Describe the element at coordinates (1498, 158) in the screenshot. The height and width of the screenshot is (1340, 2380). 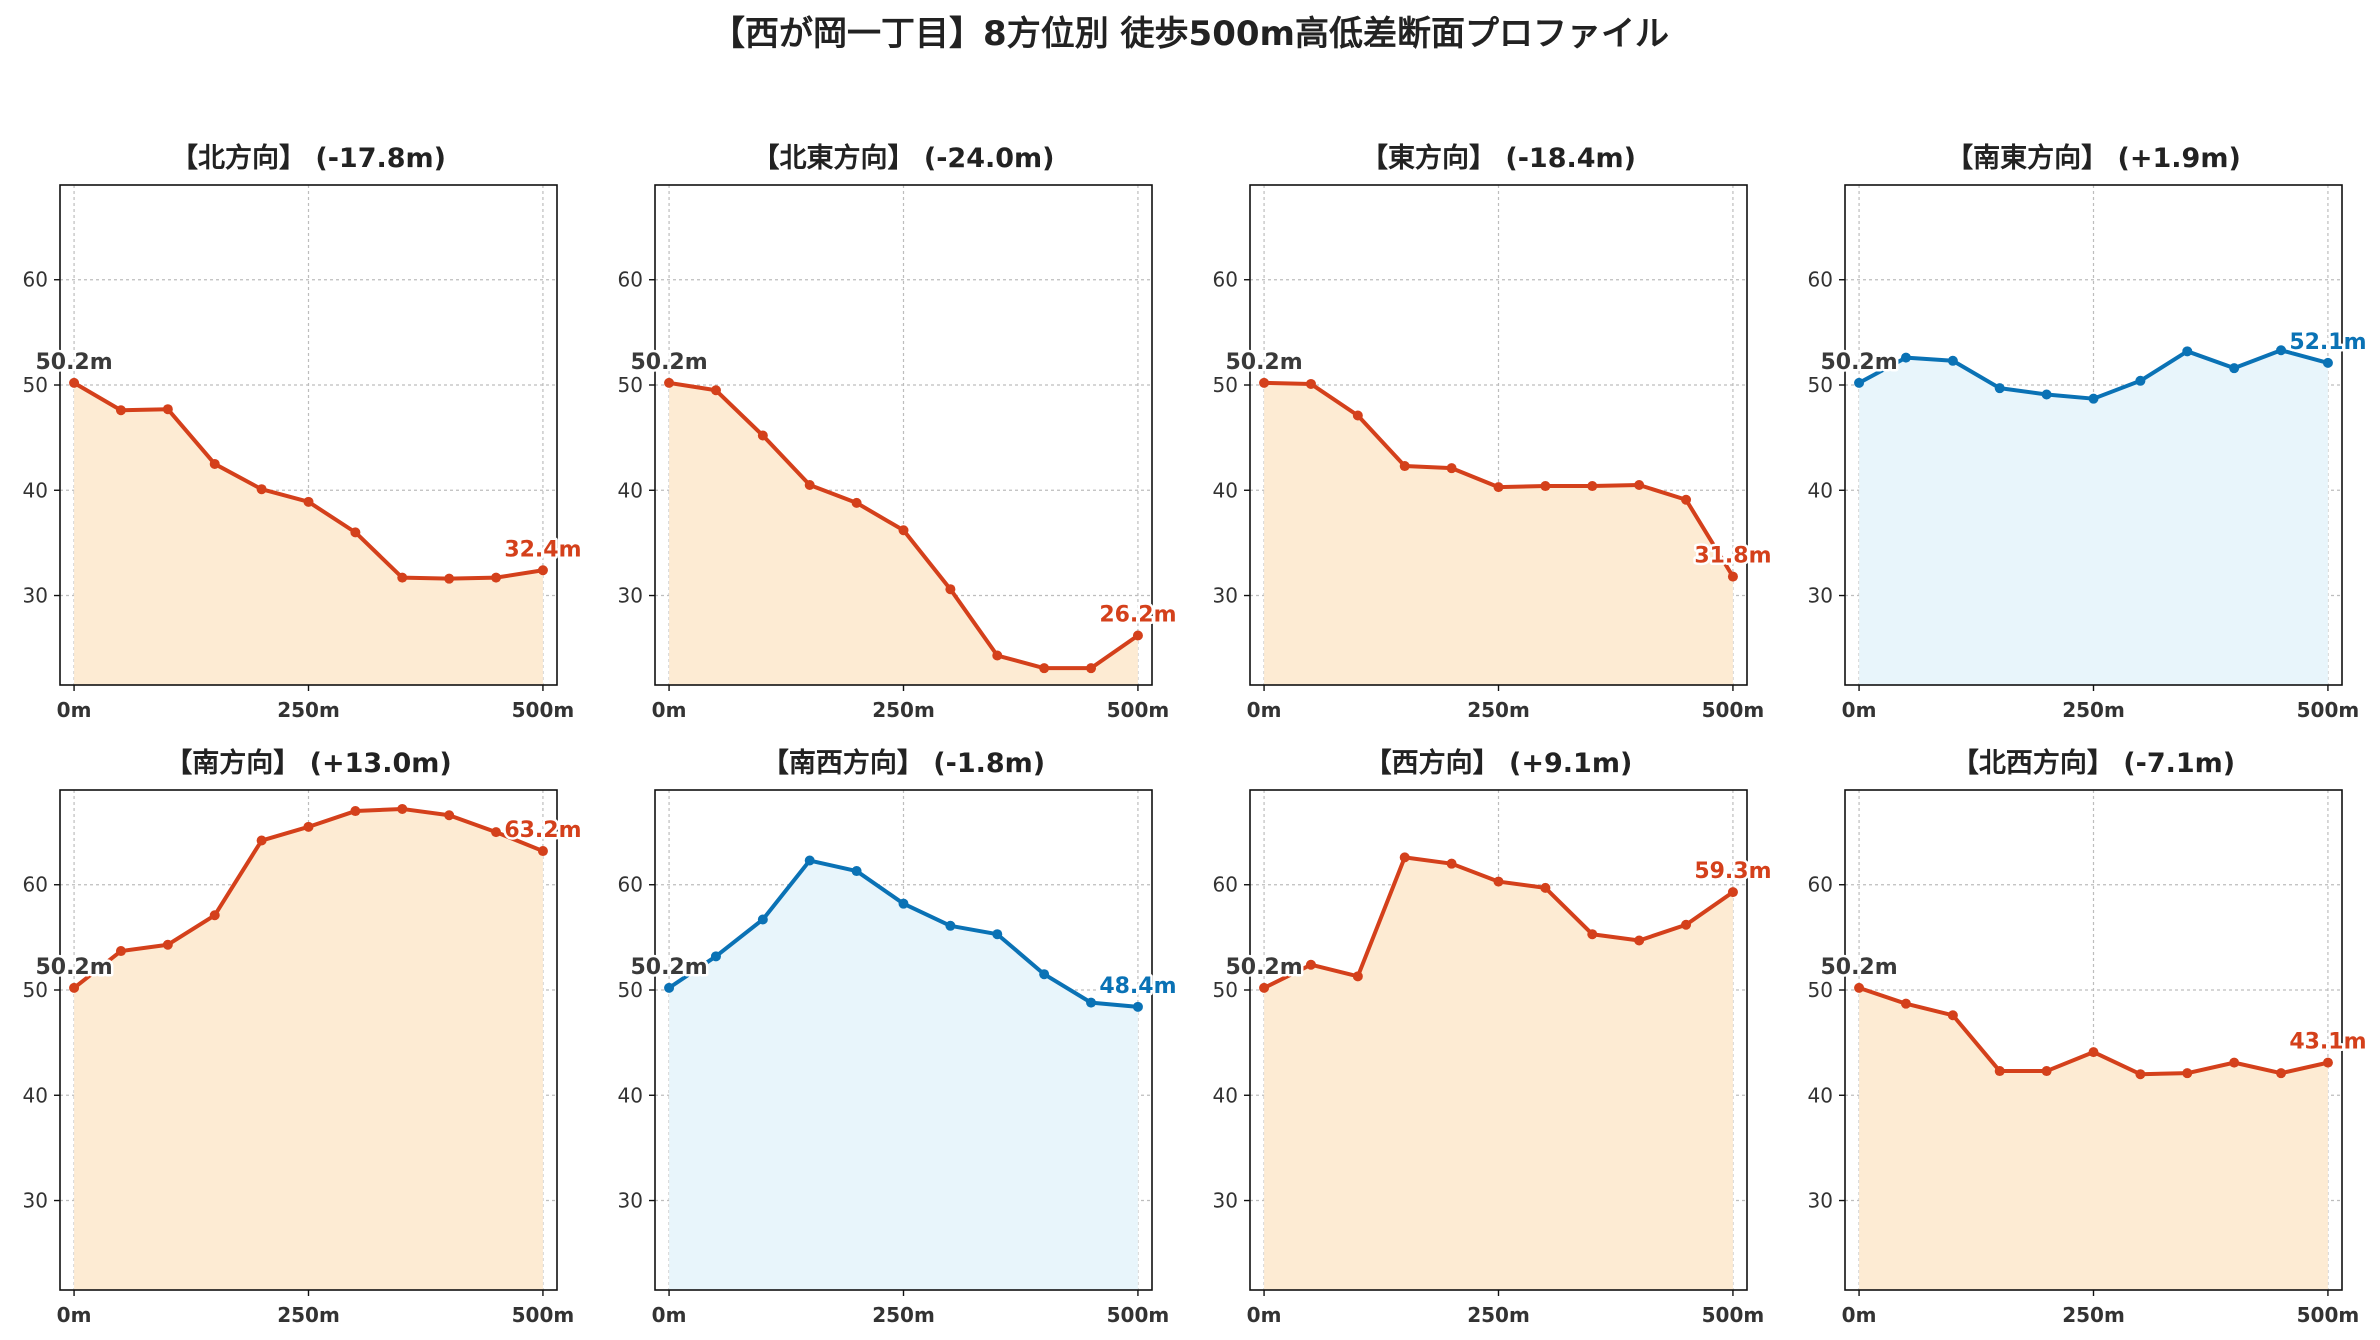
I see `subplot-title: 【東方向】 (-18.4m)` at that location.